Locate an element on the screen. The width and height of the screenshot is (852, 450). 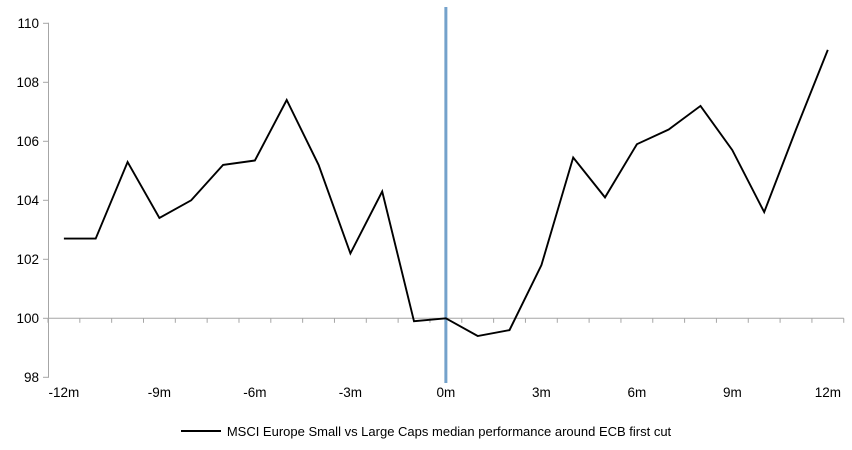
y-axis-label: 108 is located at coordinates (27, 82).